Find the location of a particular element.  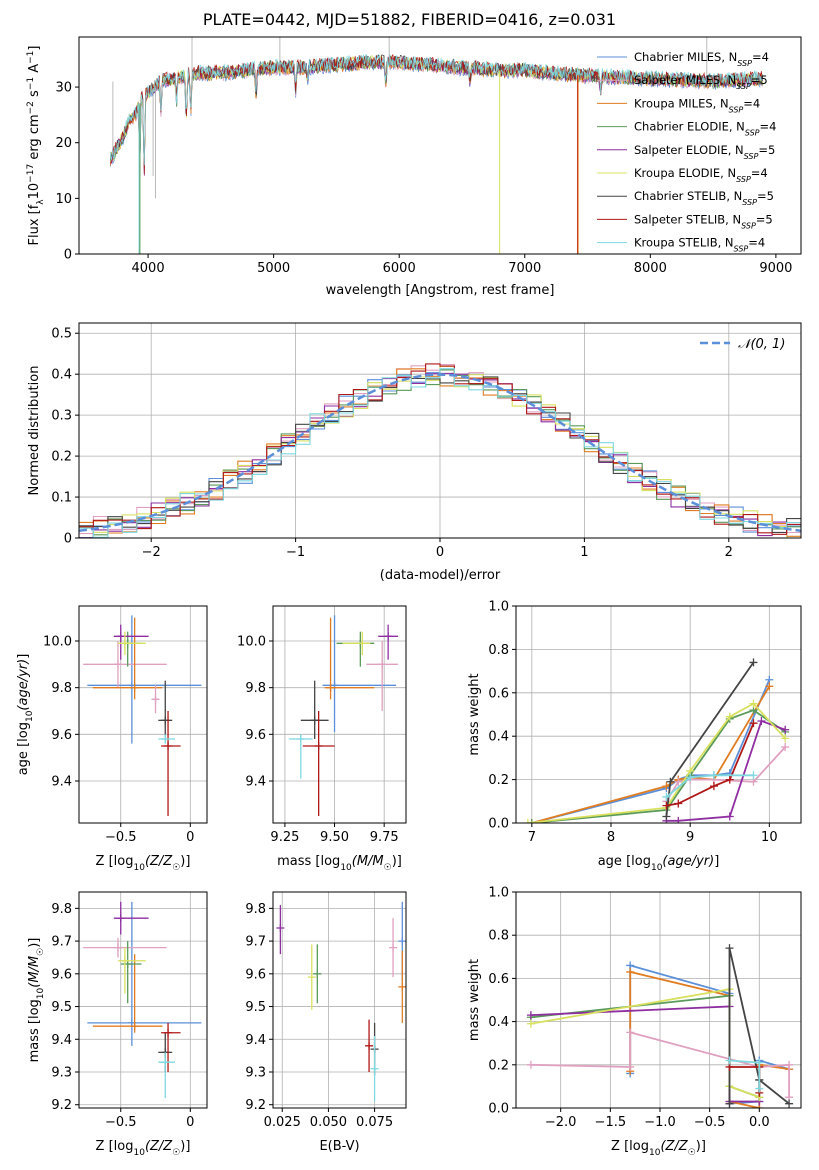

y-tick-label: 1.0 is located at coordinates (498, 893).